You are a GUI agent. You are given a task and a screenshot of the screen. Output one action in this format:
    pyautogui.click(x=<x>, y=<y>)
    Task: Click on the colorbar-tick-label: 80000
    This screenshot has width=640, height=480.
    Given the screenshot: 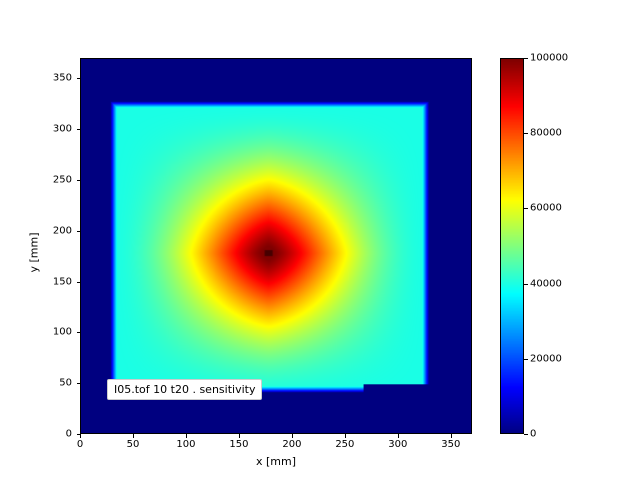 What is the action you would take?
    pyautogui.click(x=546, y=133)
    